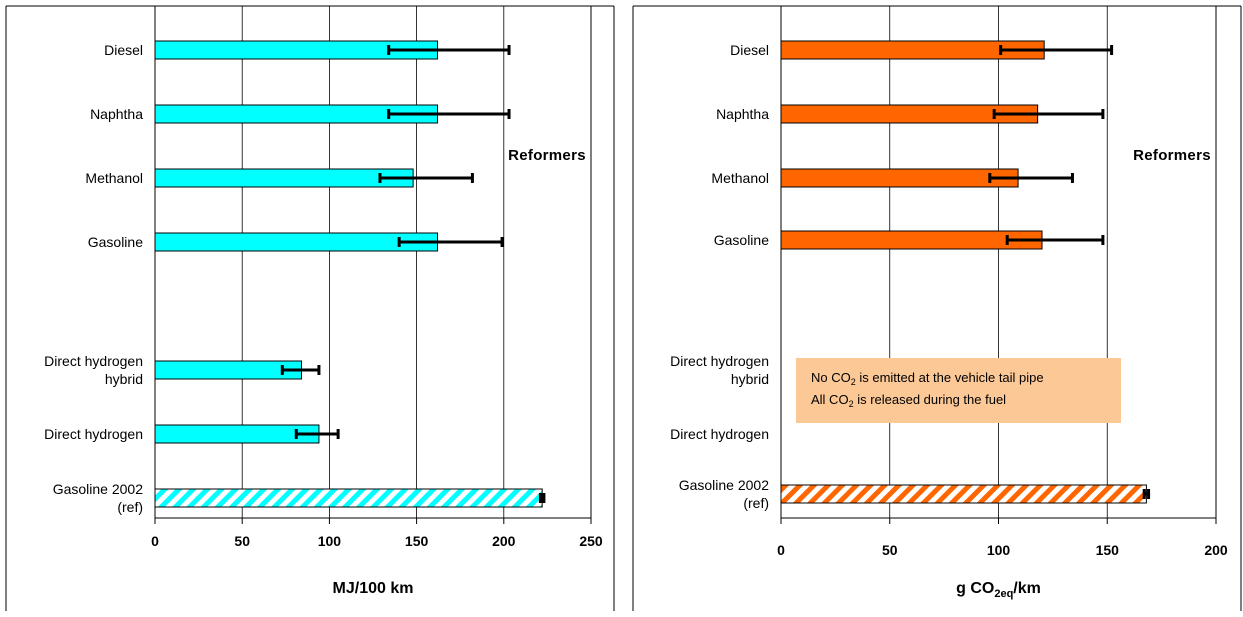  I want to click on emissions-x-axis-label: g CO2eq/km, so click(998, 590).